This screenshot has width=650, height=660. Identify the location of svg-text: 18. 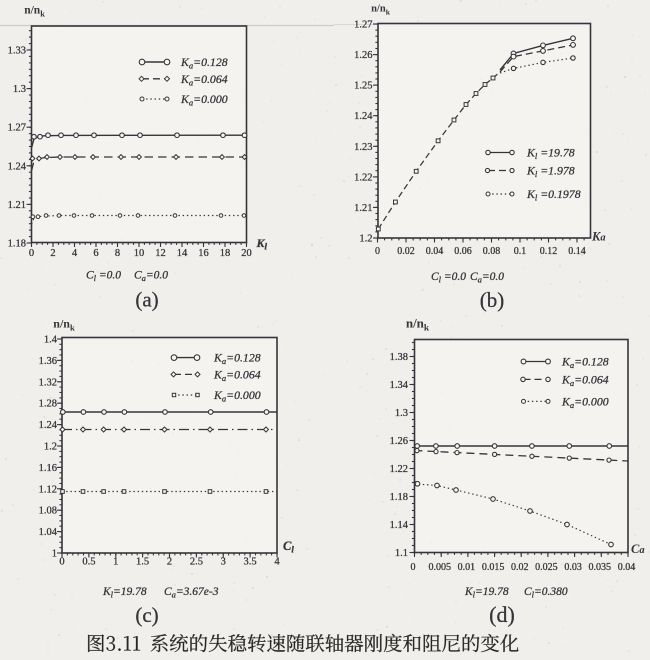
(225, 253).